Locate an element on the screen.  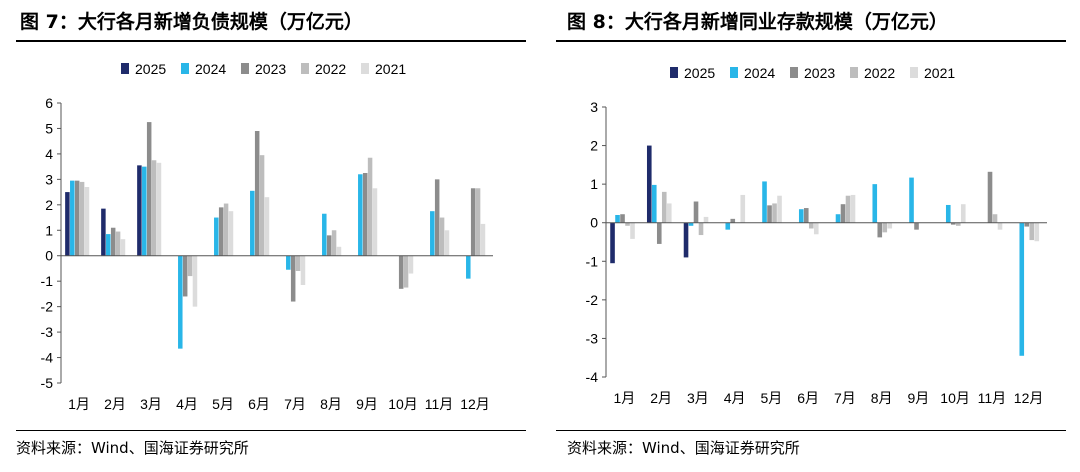
legend: 2025 2024 2023 2022 2021 is located at coordinates (812, 73).